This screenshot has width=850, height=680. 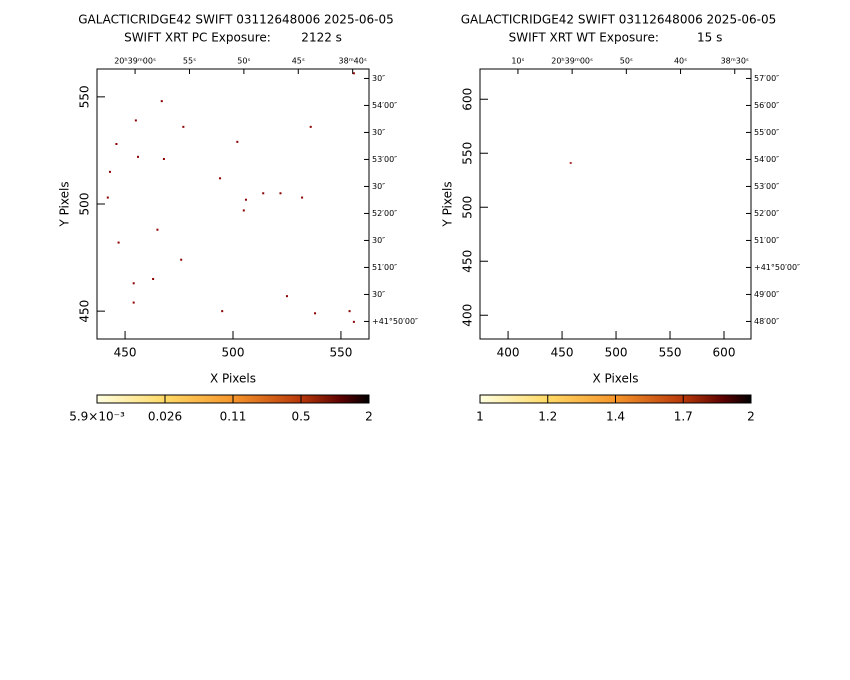 I want to click on ra-label: 38ᵐ30ˢ, so click(x=735, y=61).